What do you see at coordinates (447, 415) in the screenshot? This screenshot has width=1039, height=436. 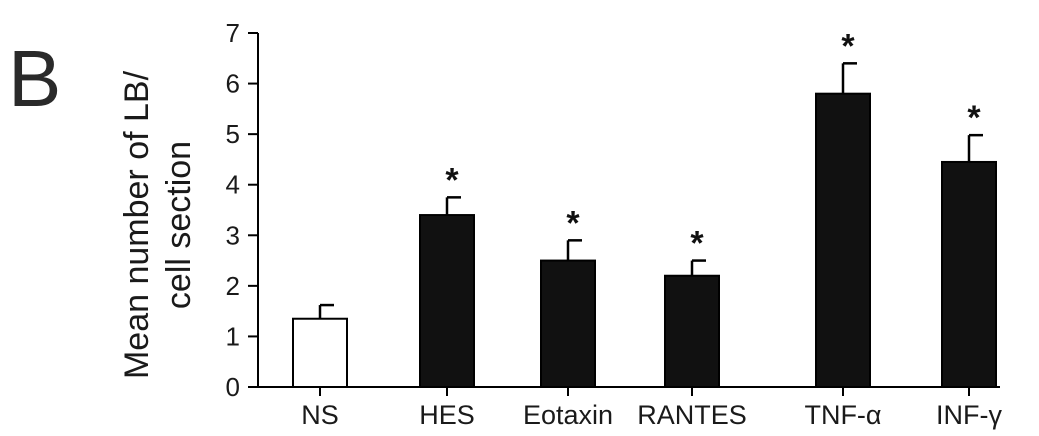 I see `x-tick-label: HES` at bounding box center [447, 415].